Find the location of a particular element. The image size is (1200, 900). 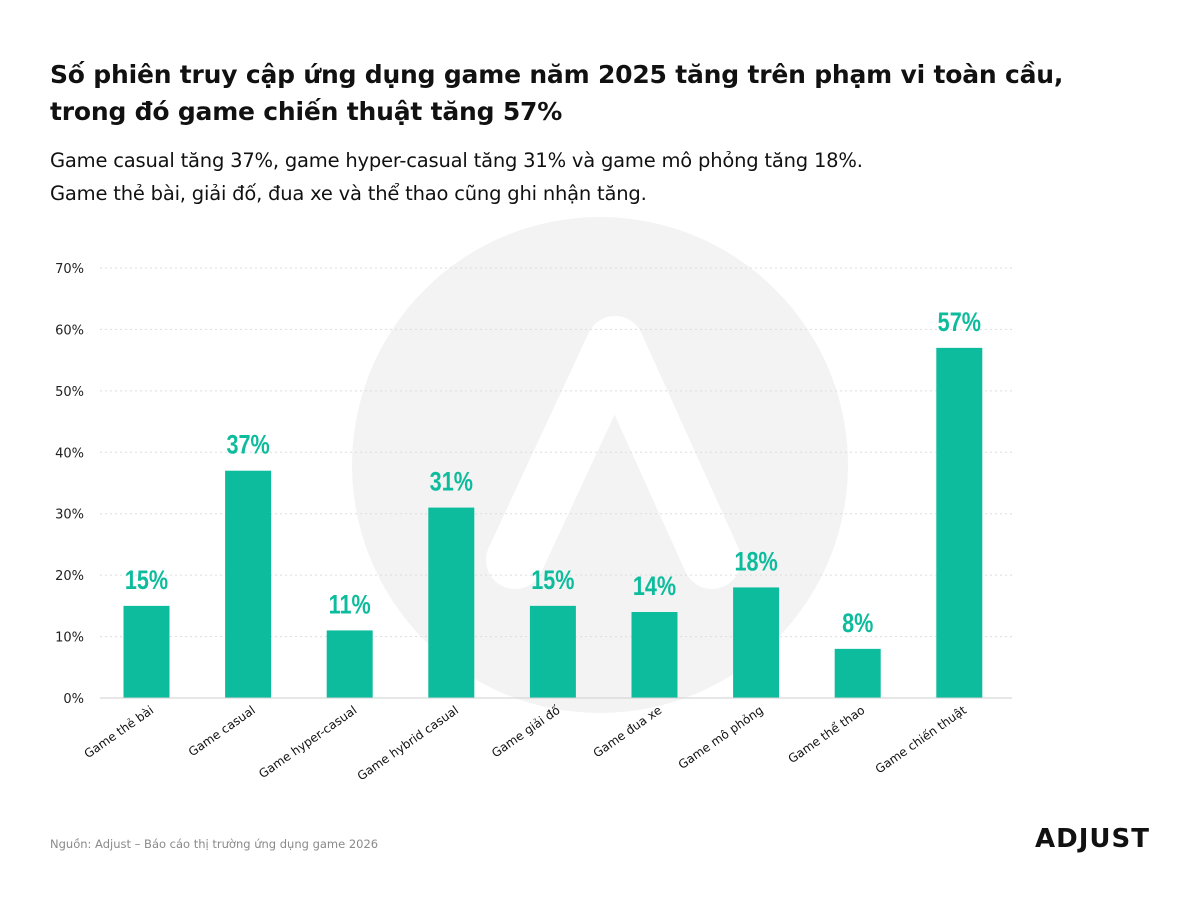

data-label: 31% is located at coordinates (451, 482).